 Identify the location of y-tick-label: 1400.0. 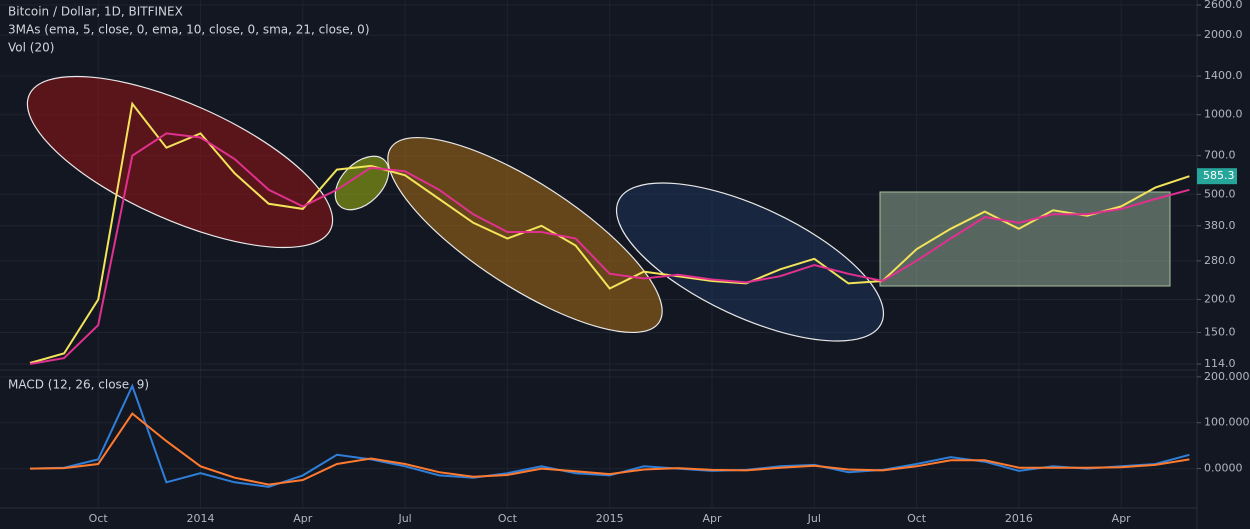
(1223, 75).